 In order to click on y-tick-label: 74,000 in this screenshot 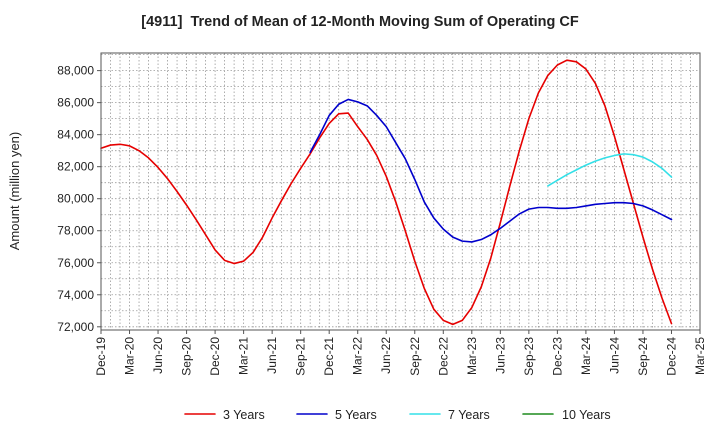, I will do `click(75, 295)`.